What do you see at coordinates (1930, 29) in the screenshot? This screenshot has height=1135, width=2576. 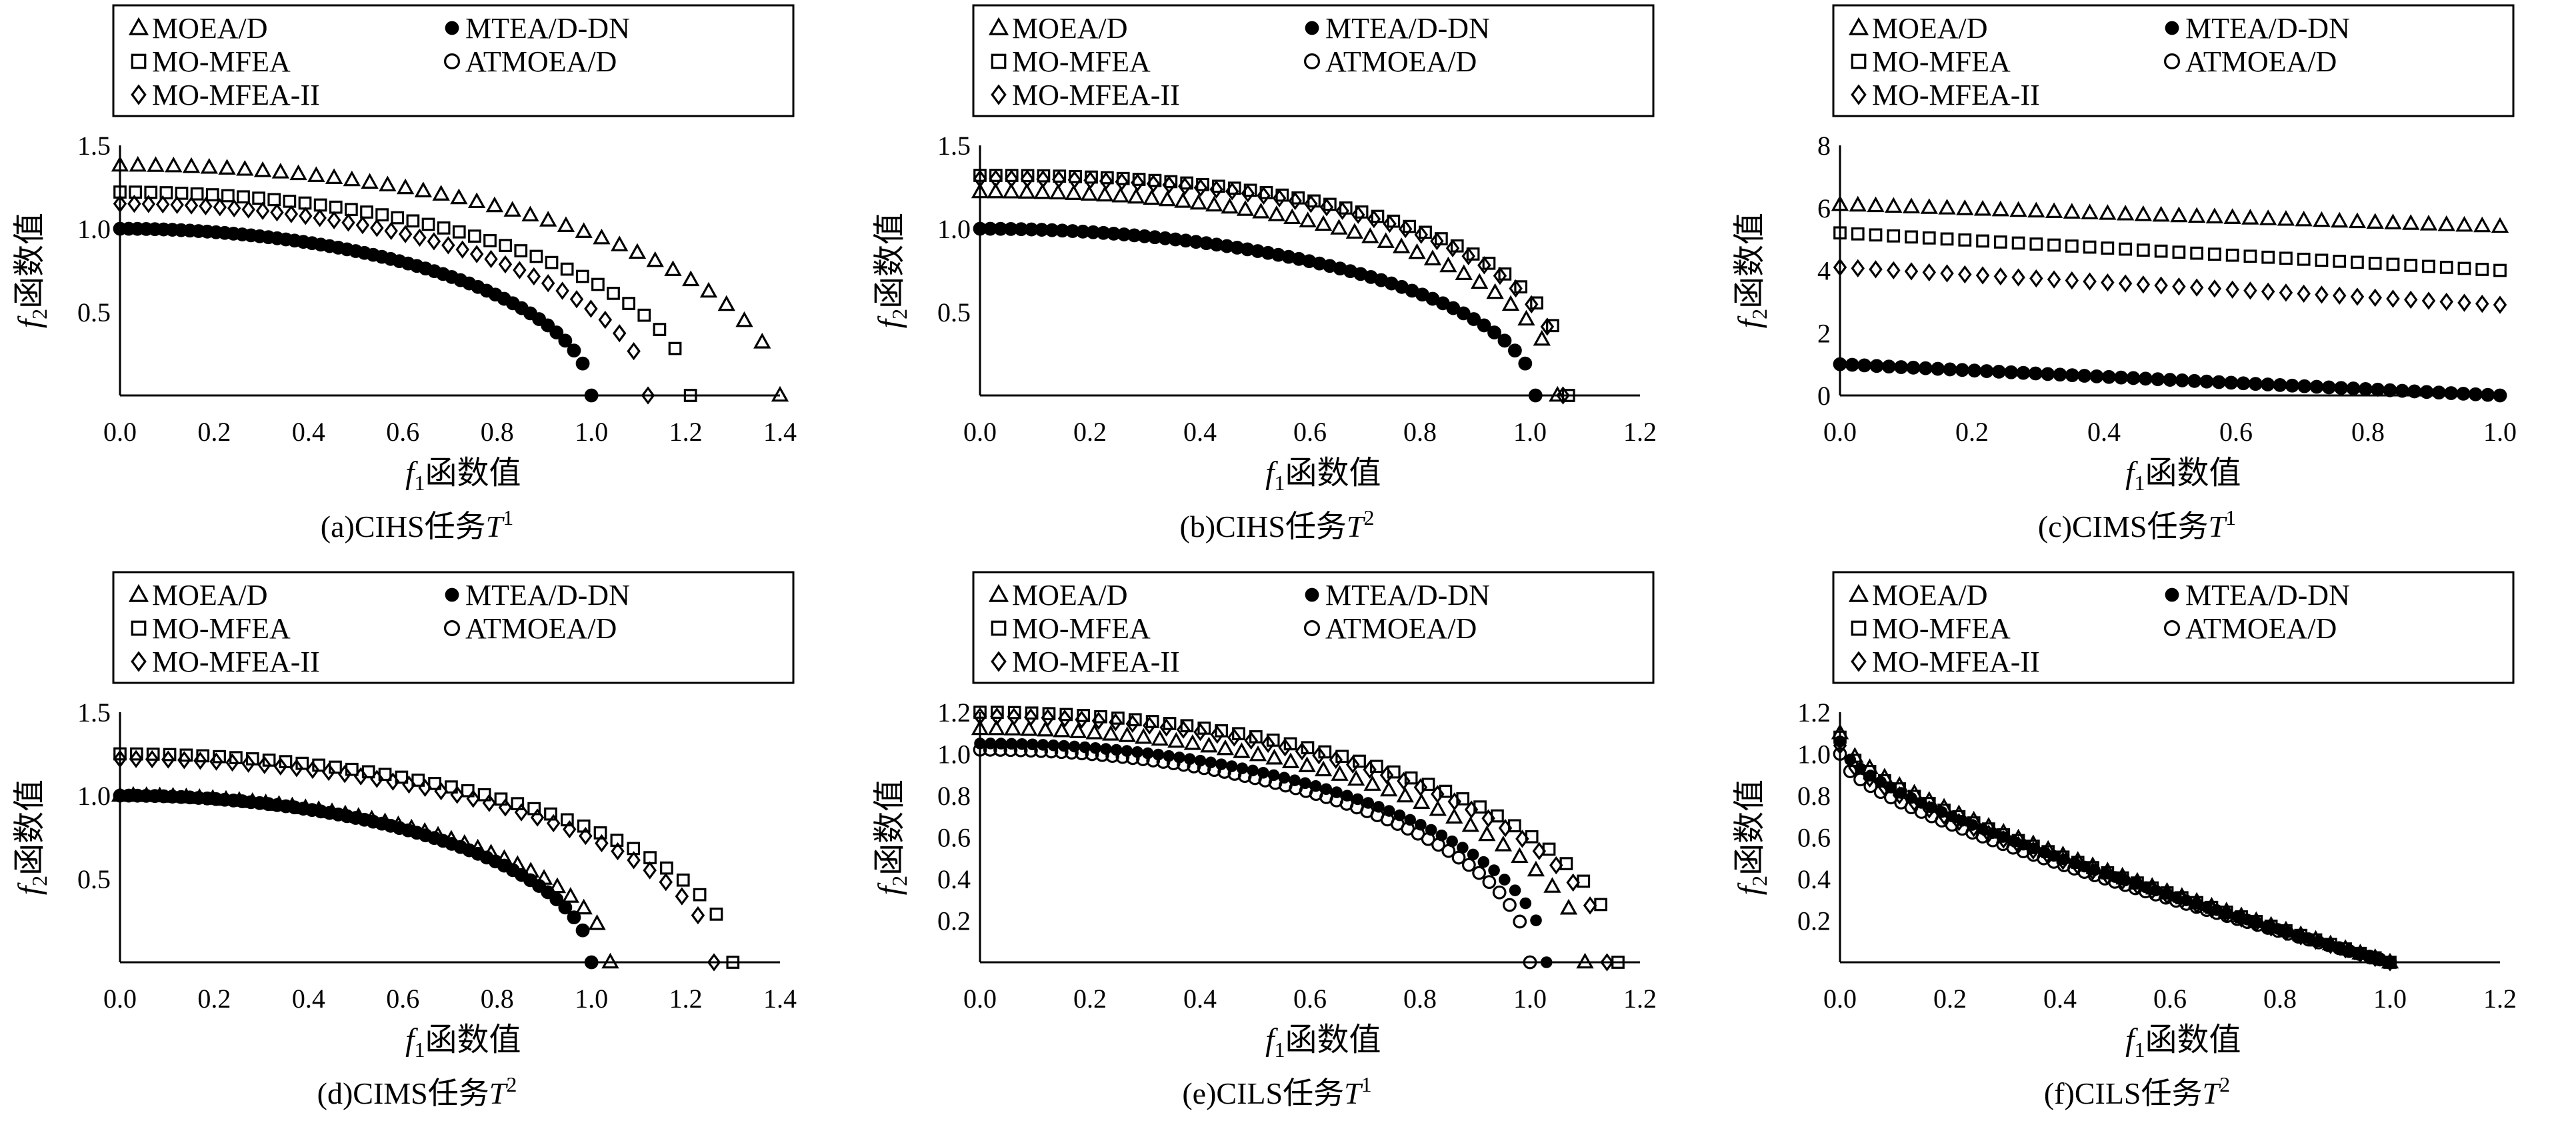 I see `legend-label: MOEA/D` at bounding box center [1930, 29].